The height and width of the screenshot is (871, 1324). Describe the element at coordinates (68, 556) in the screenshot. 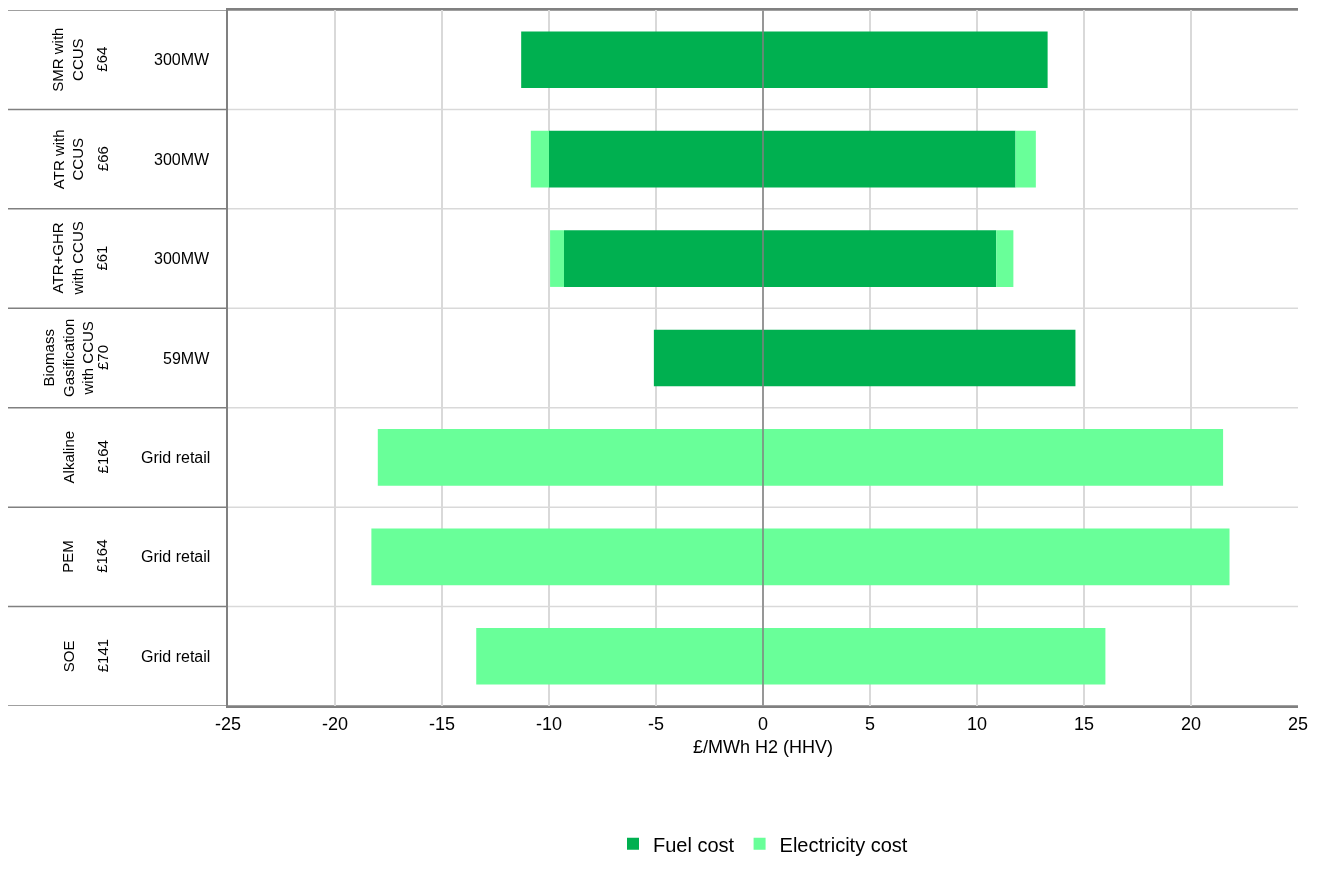

I see `y-tick-label: PEM` at that location.